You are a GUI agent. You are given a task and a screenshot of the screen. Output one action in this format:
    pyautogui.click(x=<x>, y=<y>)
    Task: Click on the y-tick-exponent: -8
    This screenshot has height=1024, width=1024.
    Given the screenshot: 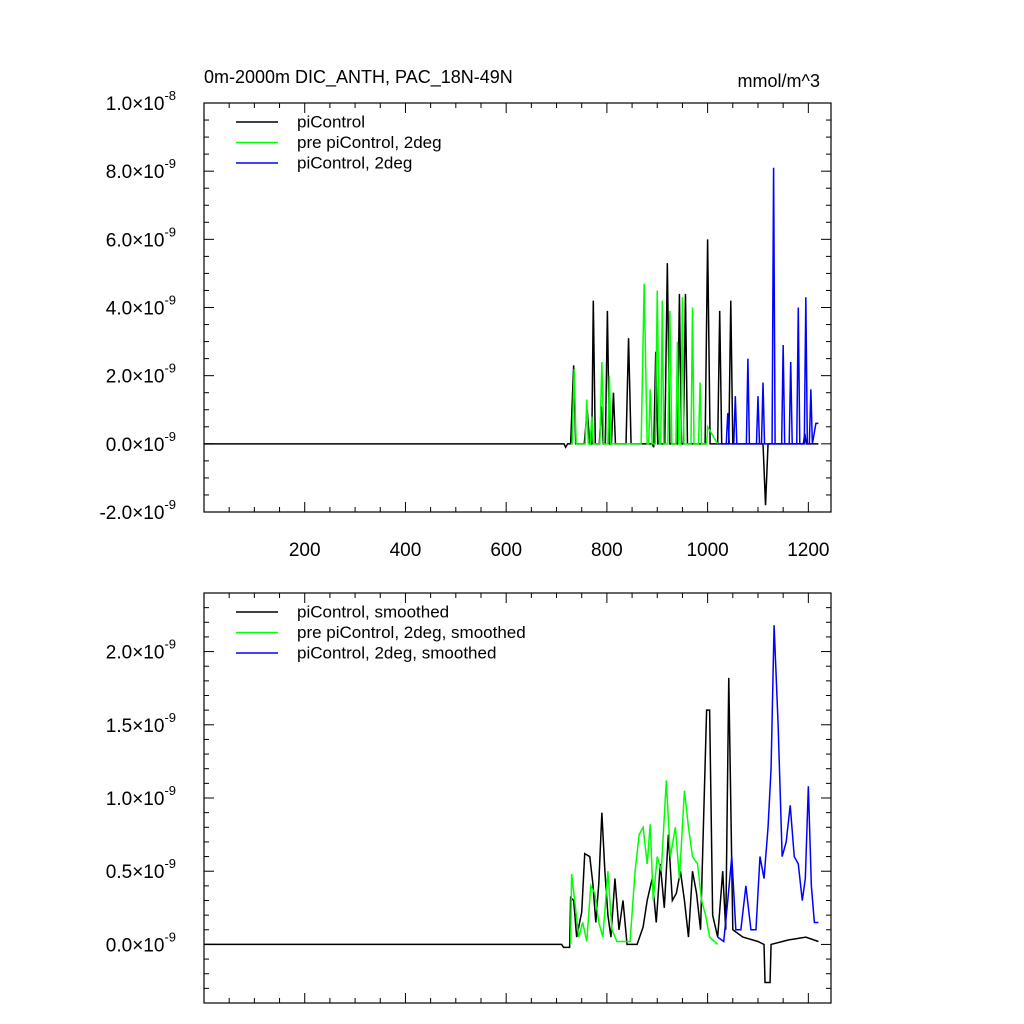 What is the action you would take?
    pyautogui.click(x=170, y=95)
    